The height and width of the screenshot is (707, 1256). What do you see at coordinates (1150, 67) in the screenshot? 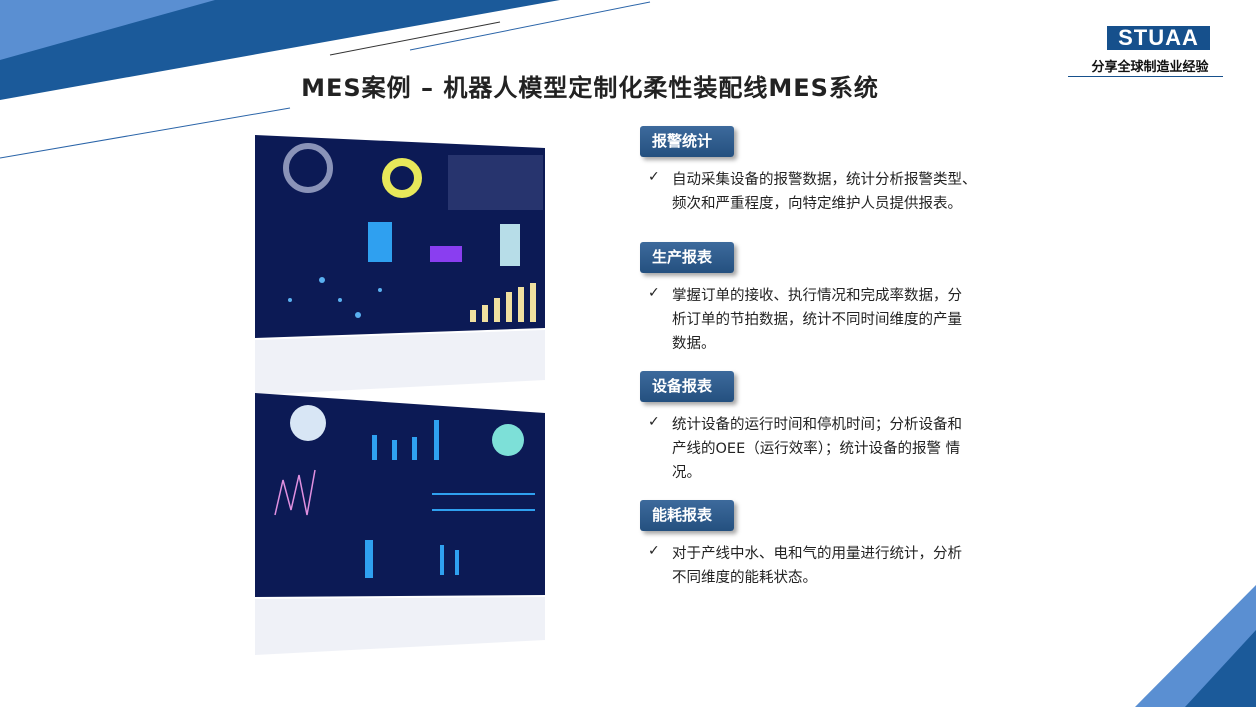
I see `slogan: 分享全球制造业经验` at bounding box center [1150, 67].